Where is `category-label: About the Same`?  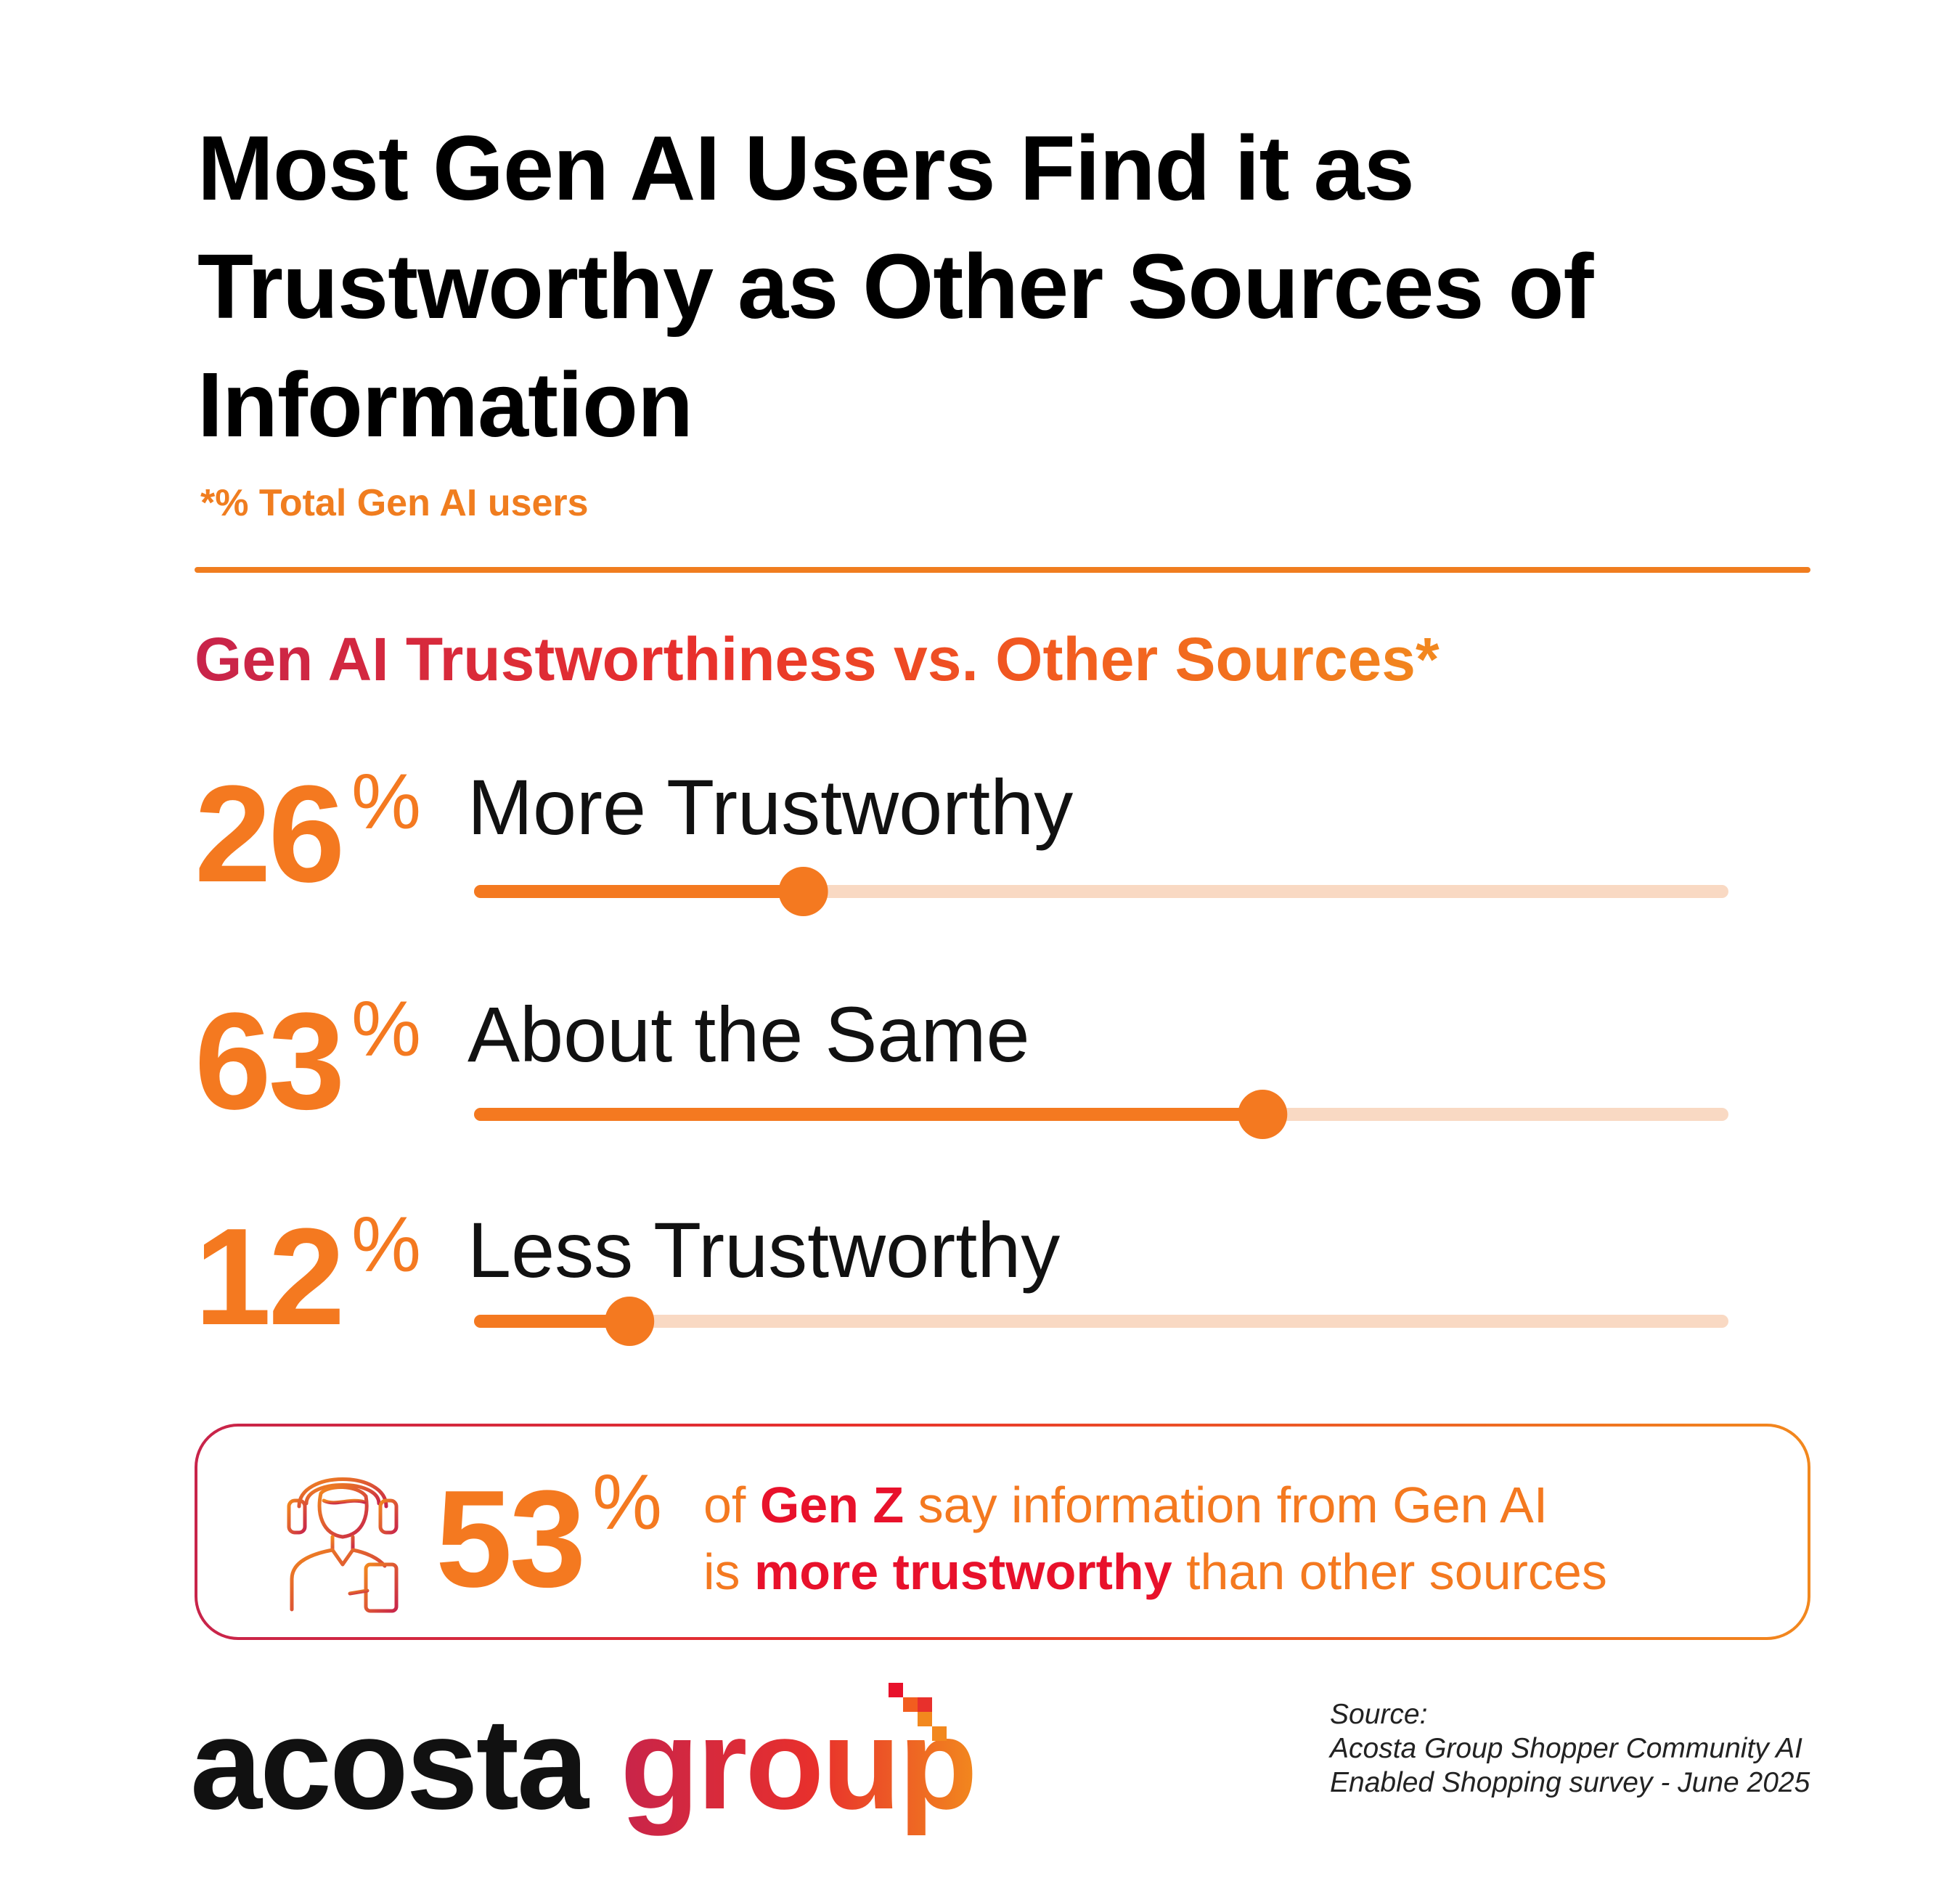 category-label: About the Same is located at coordinates (749, 1034).